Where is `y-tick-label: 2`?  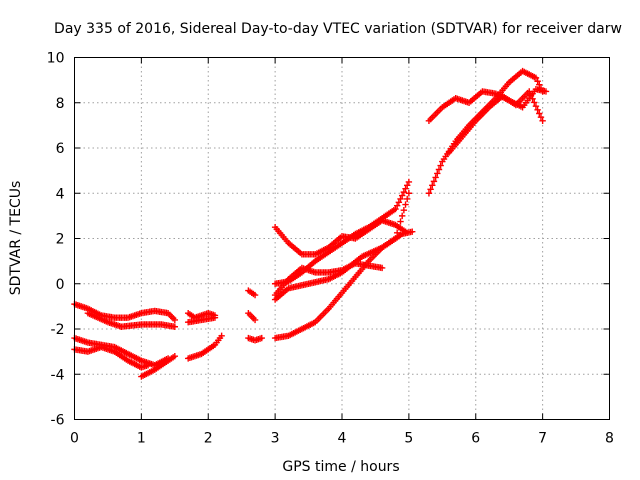
y-tick-label: 2 is located at coordinates (60, 240).